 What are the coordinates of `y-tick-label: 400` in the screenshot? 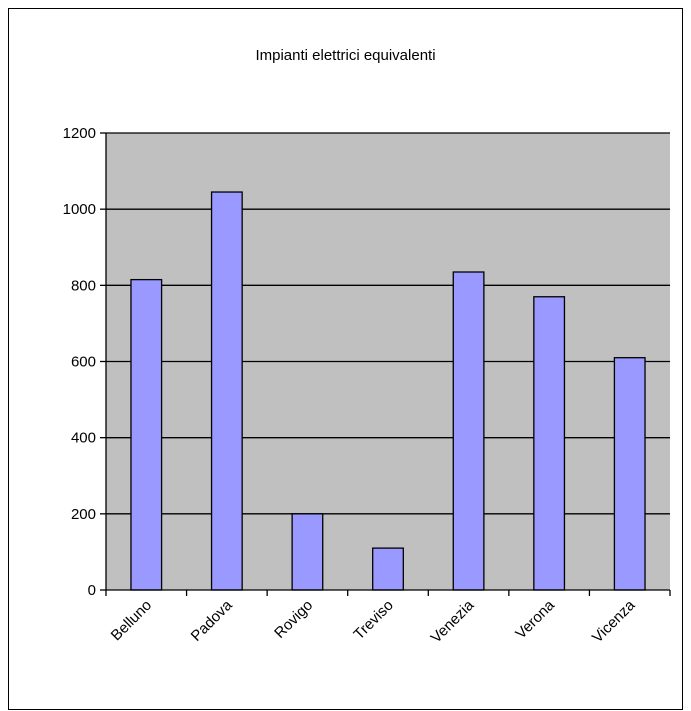 It's located at (83, 438).